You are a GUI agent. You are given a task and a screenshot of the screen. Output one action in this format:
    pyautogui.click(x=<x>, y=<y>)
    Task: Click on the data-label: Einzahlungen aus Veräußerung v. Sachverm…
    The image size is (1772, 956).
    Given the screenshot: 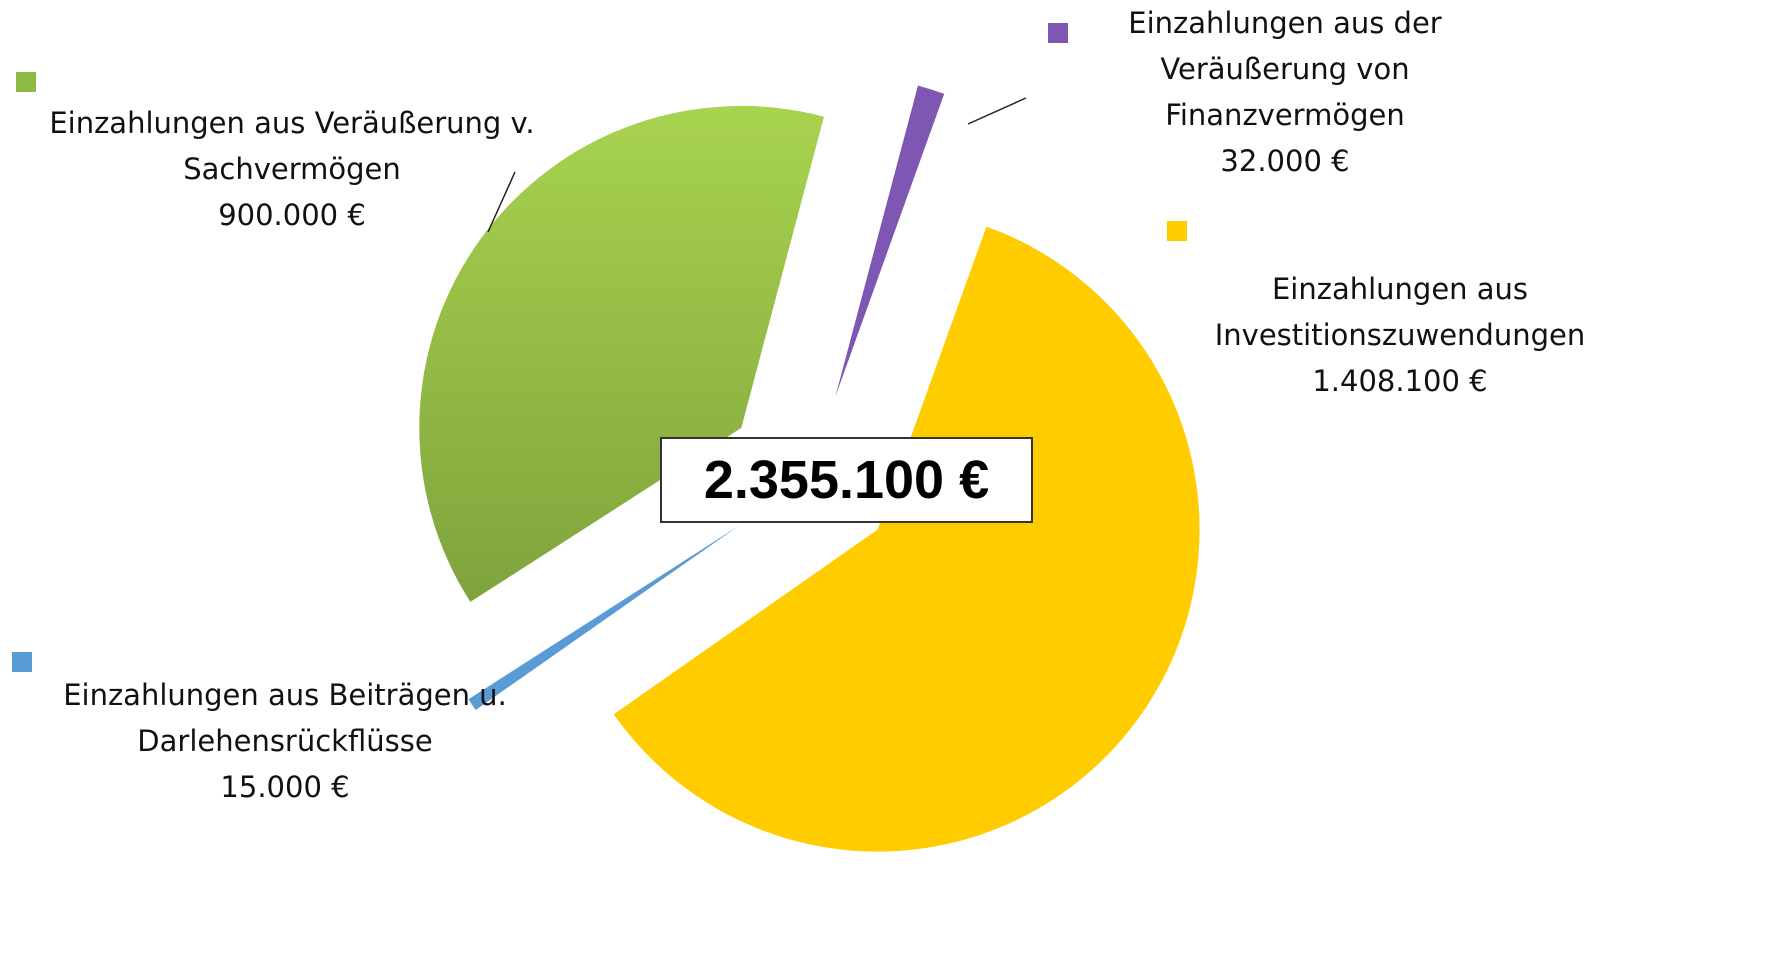 What is the action you would take?
    pyautogui.click(x=292, y=169)
    